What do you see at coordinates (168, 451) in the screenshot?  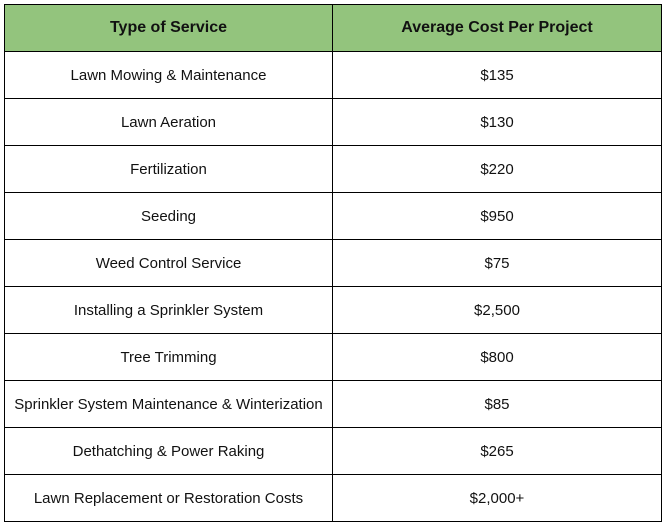 I see `service-cell: Dethatching & Power Raking` at bounding box center [168, 451].